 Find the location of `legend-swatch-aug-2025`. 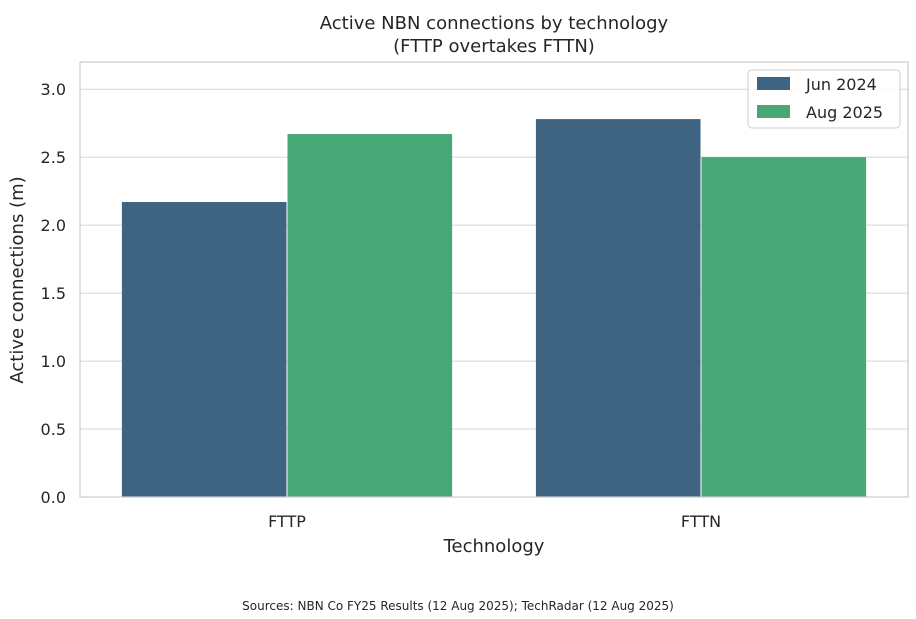

legend-swatch-aug-2025 is located at coordinates (773, 111).